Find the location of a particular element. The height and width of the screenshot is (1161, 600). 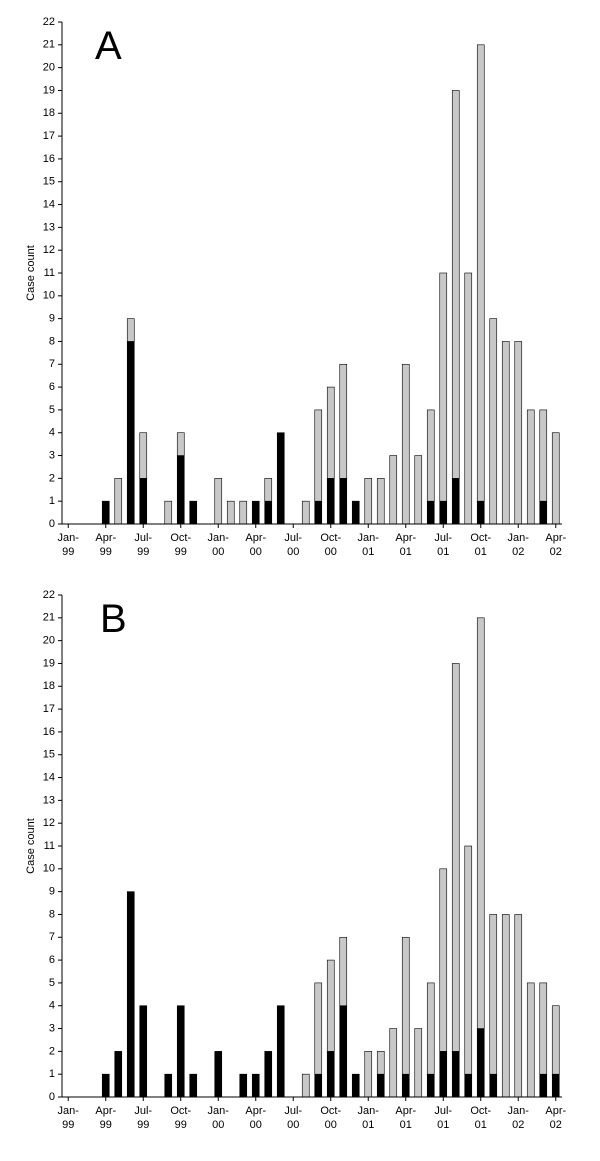

y-tick-label: 9 is located at coordinates (52, 319).